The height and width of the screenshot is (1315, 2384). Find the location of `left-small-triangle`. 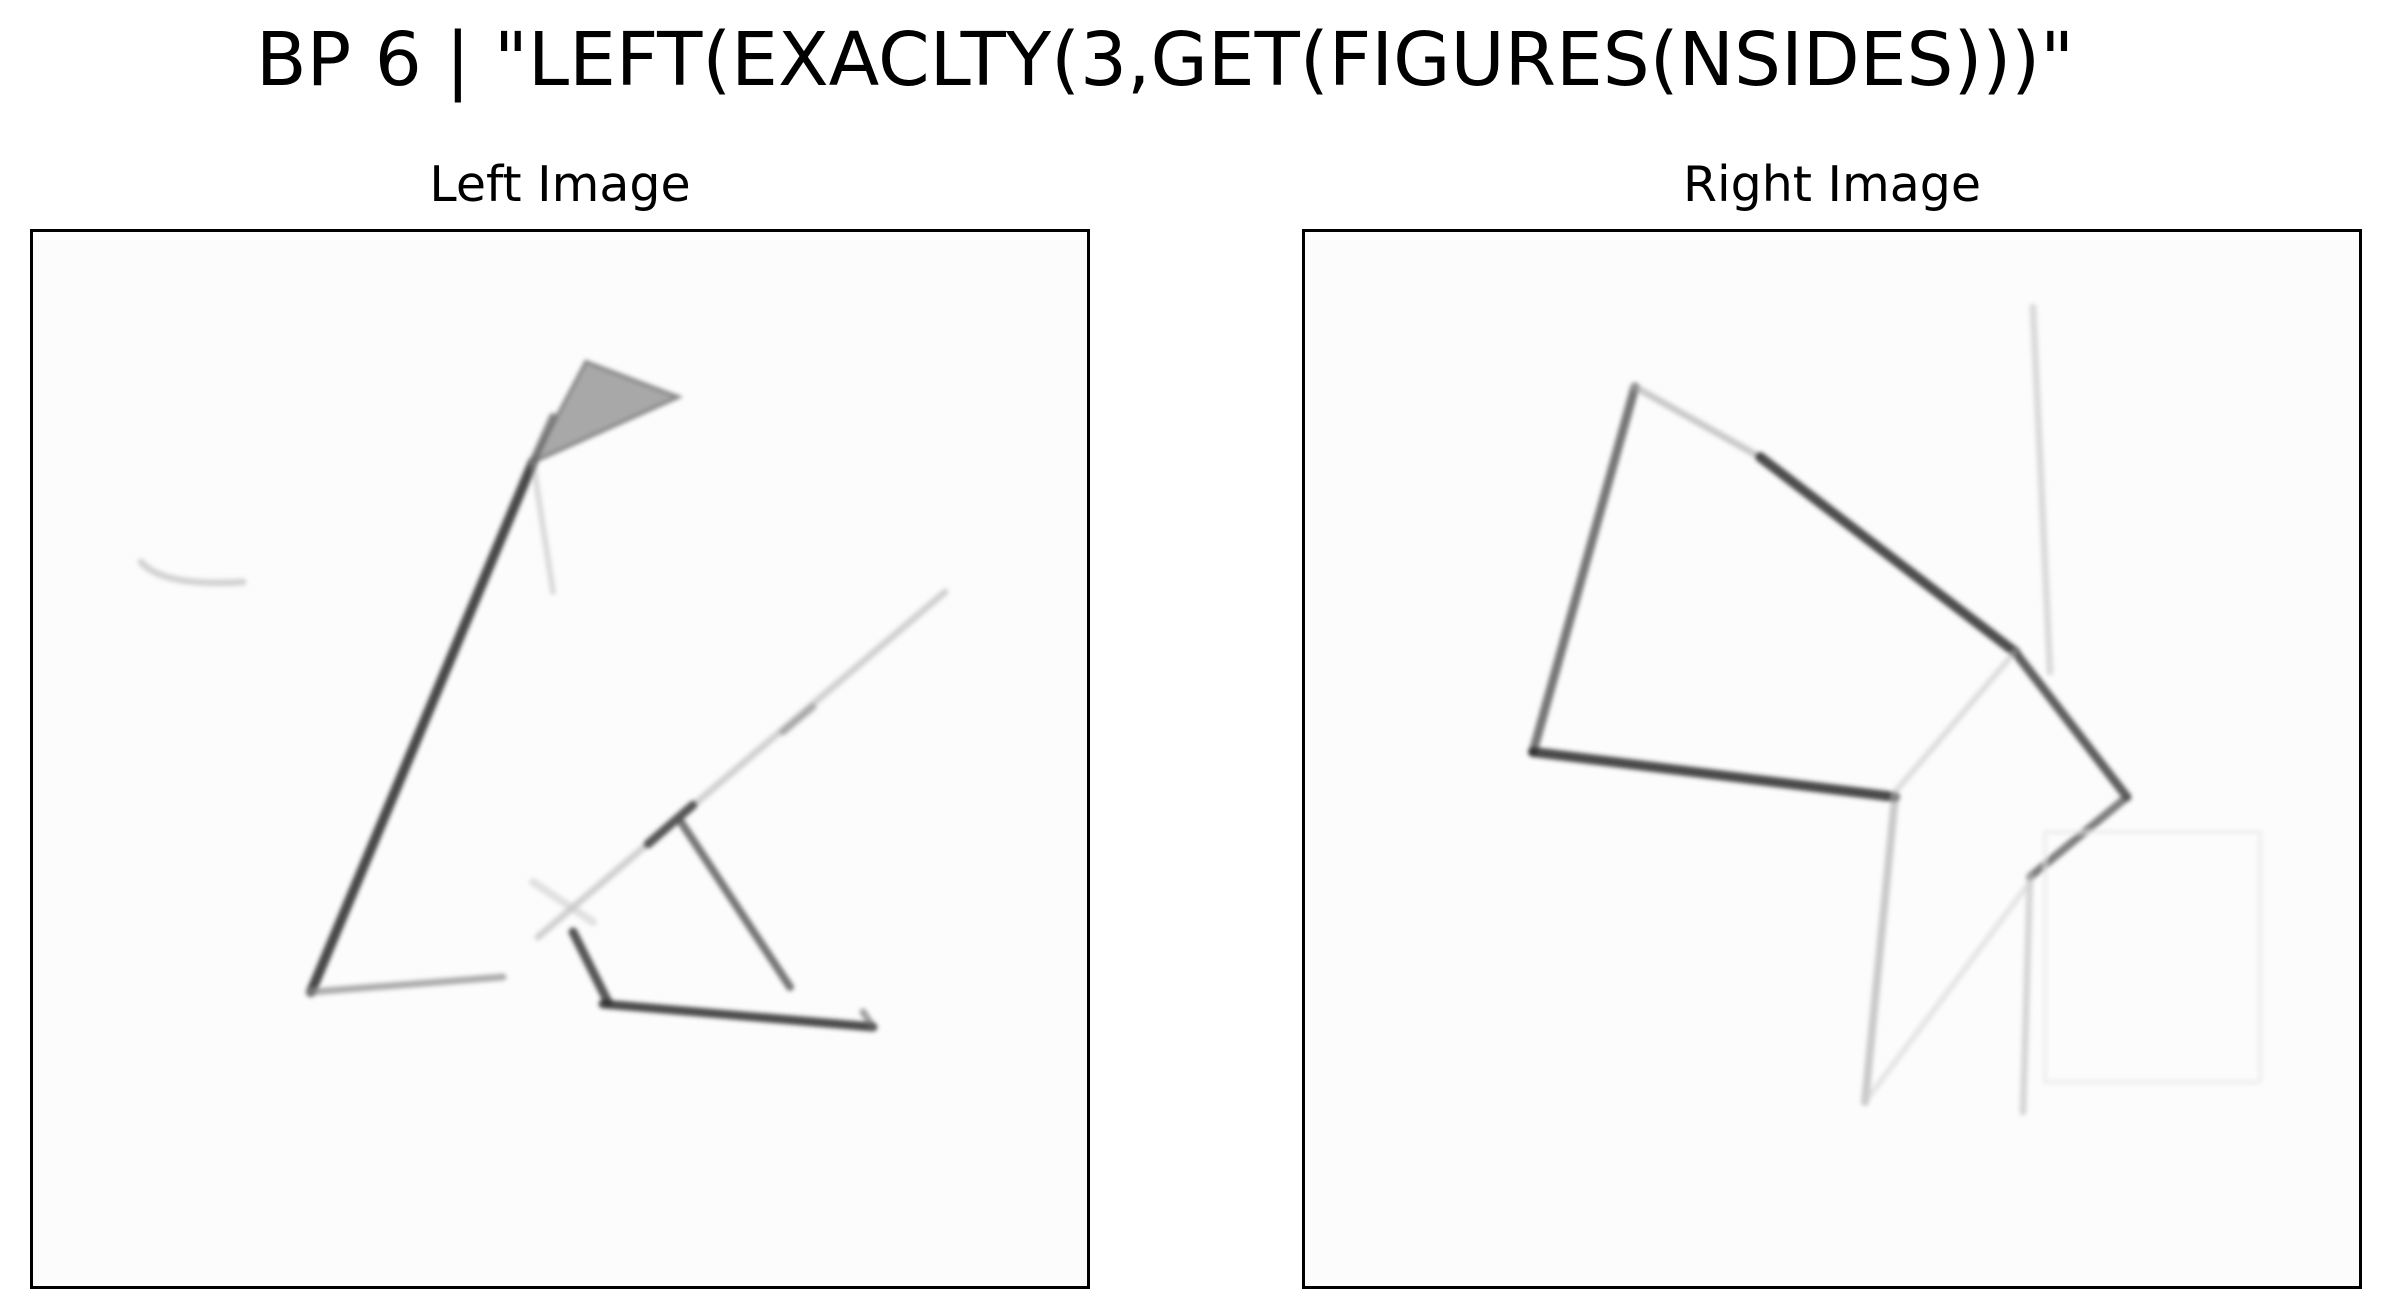

left-small-triangle is located at coordinates (606, 413).